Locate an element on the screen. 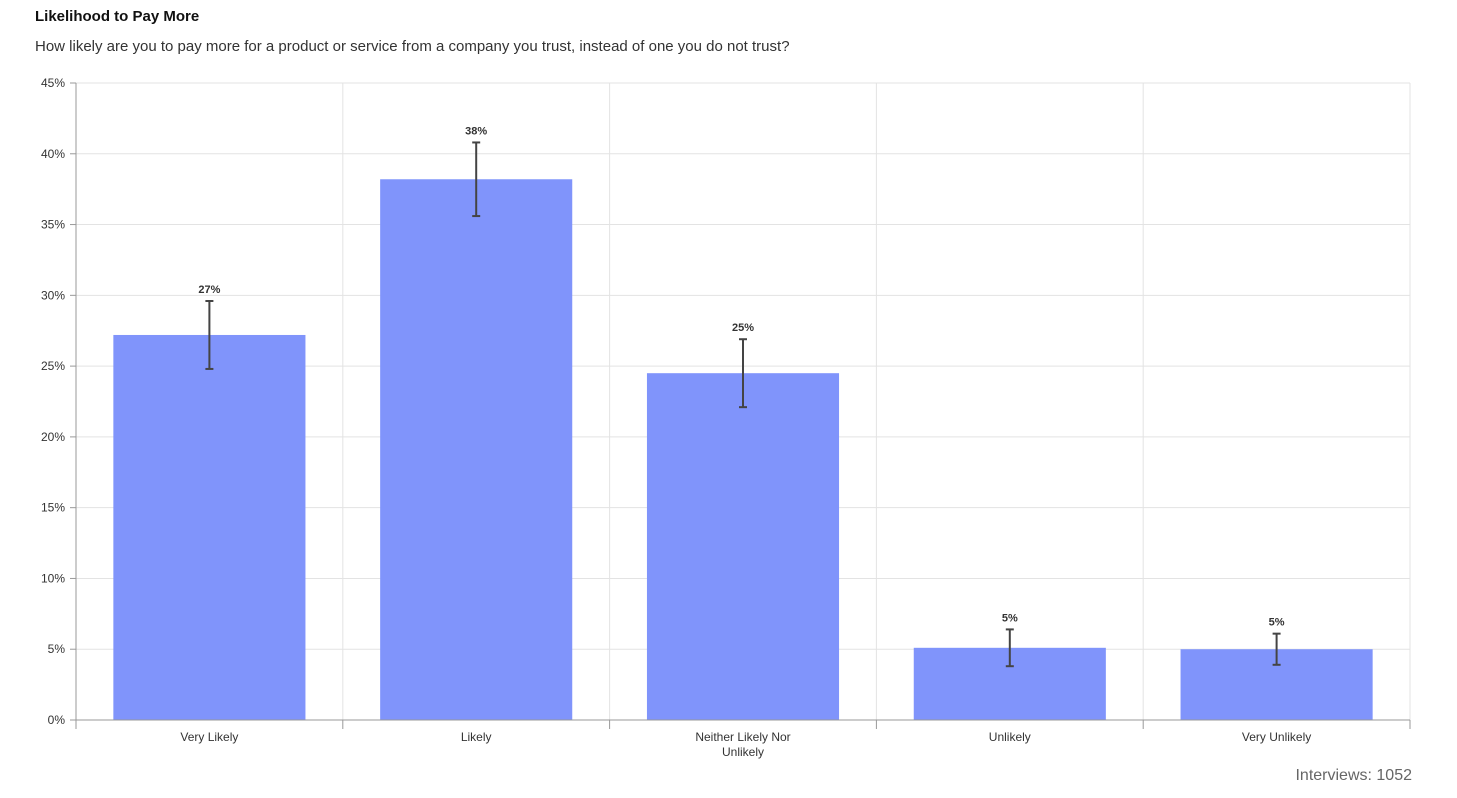  x-tick-label: Neither Likely Nor Unlikely is located at coordinates (742, 744).